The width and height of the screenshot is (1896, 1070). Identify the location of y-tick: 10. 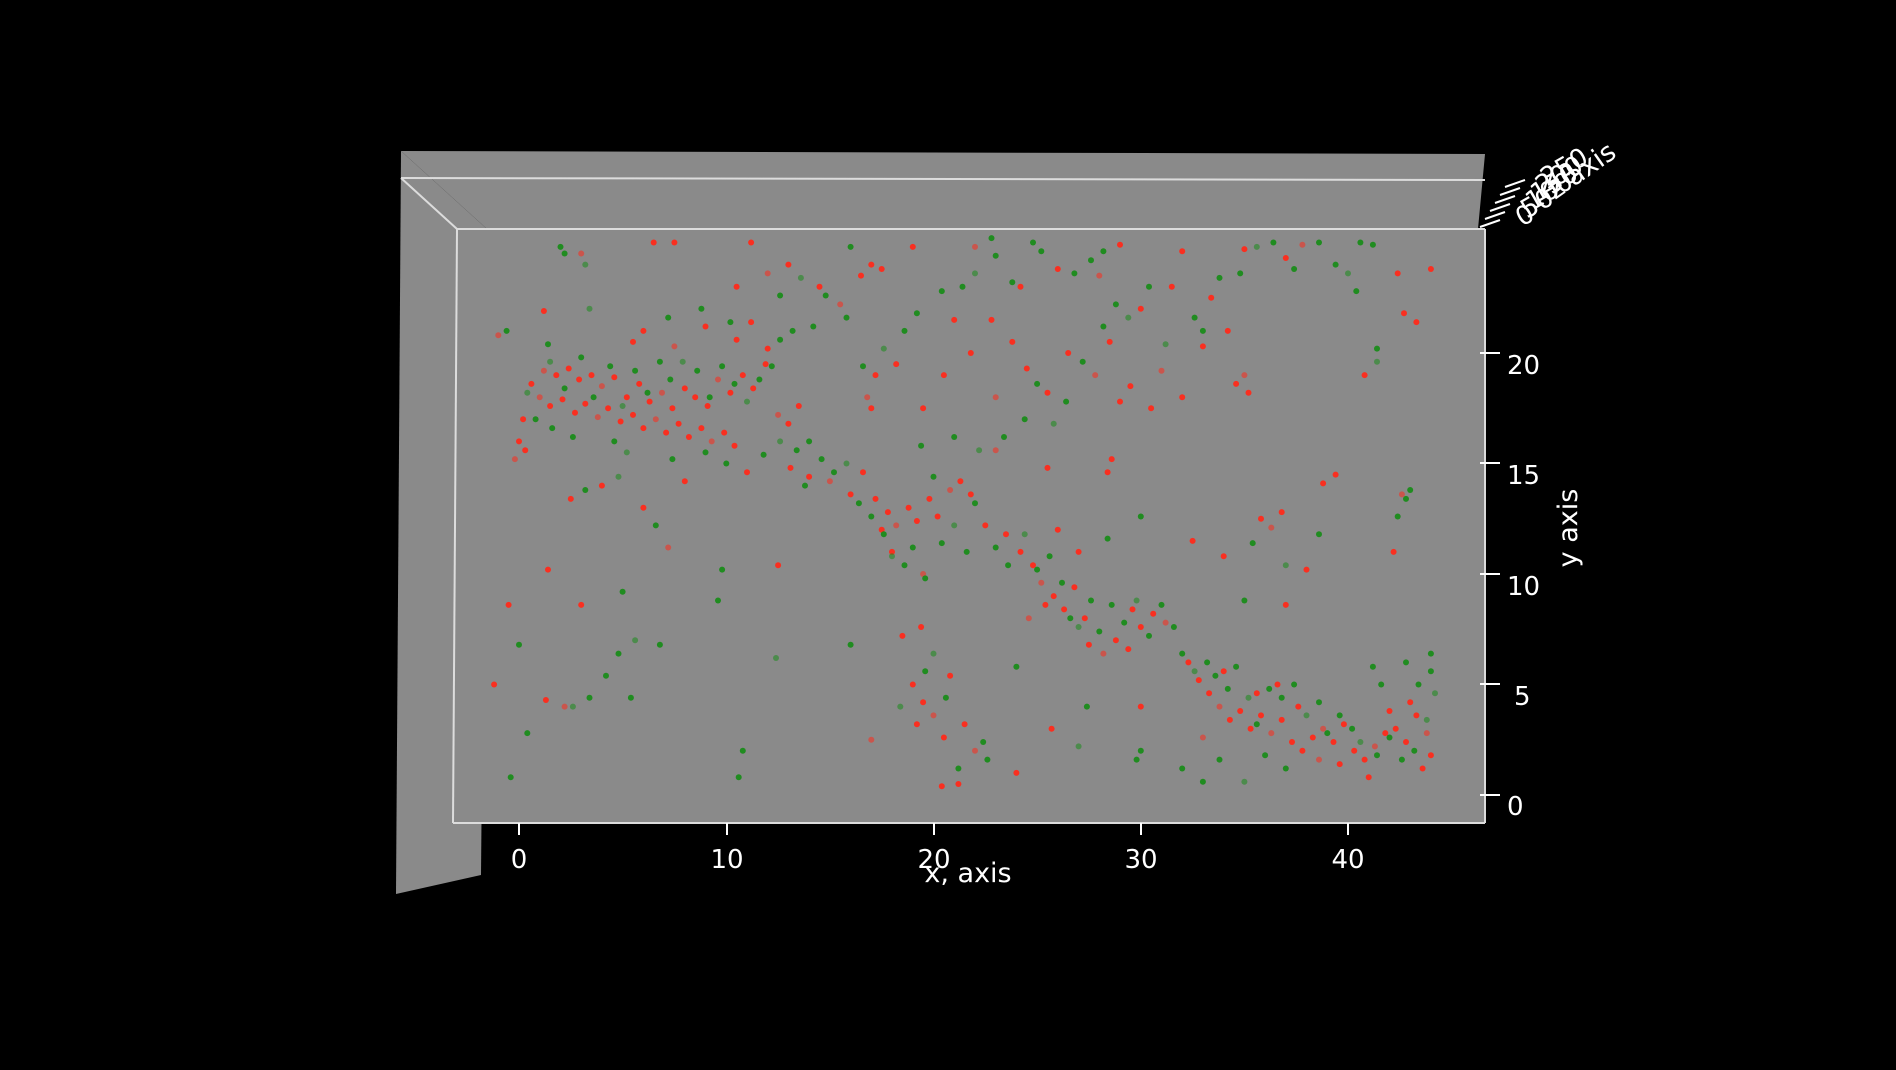
(1510, 587).